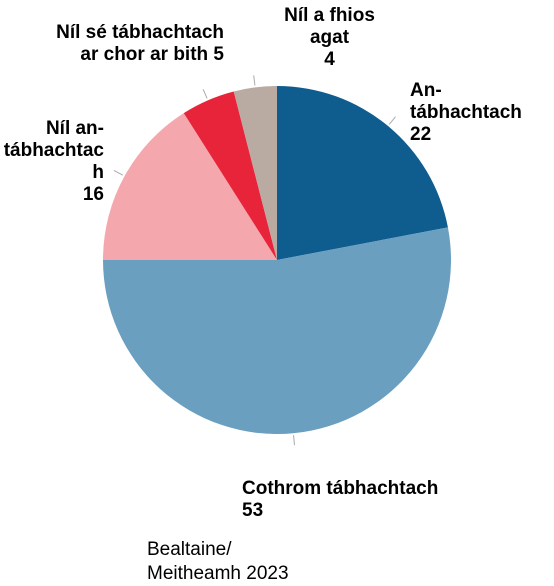 The image size is (554, 586). I want to click on slice-name: Níl an-tábhachtach, so click(53, 150).